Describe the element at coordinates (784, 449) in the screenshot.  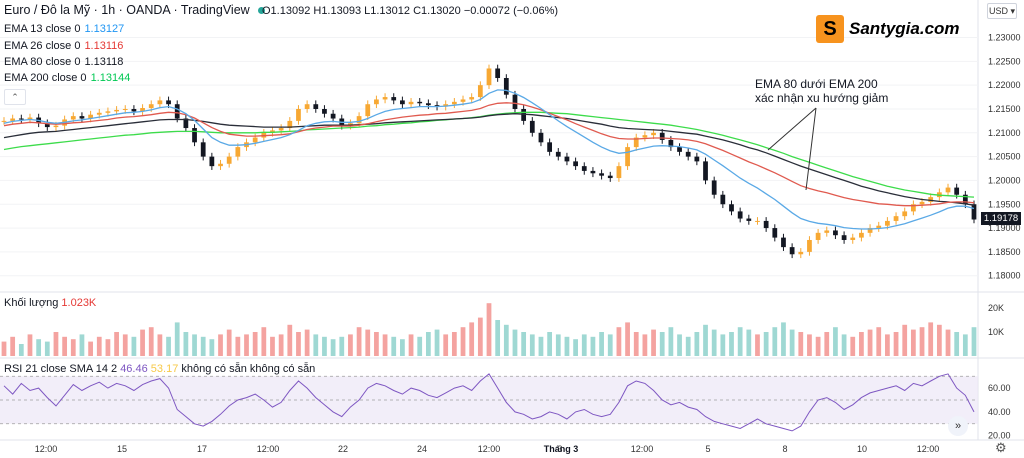
I see `time-tick-label: 8` at that location.